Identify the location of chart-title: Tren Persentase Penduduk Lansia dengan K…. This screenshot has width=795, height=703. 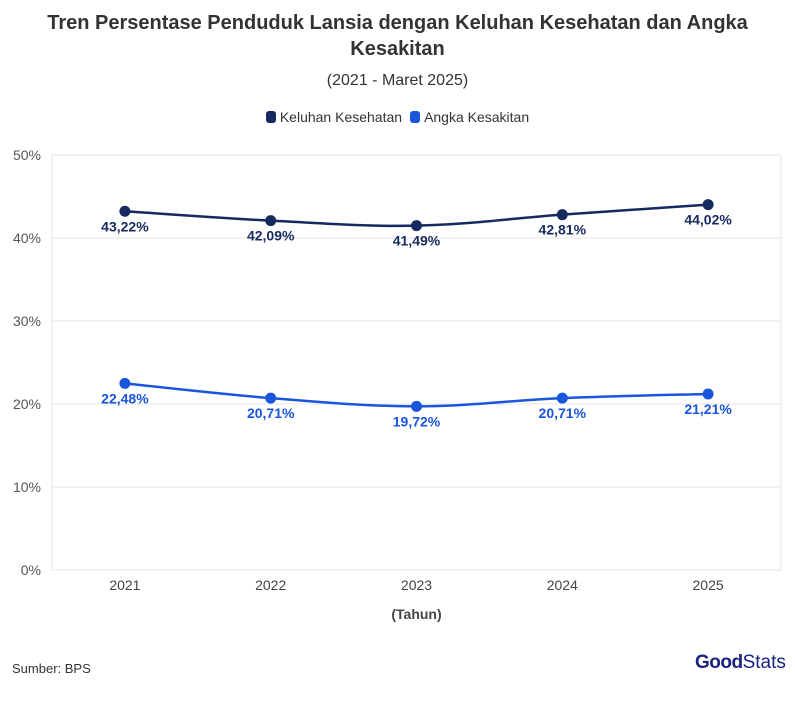
(397, 36).